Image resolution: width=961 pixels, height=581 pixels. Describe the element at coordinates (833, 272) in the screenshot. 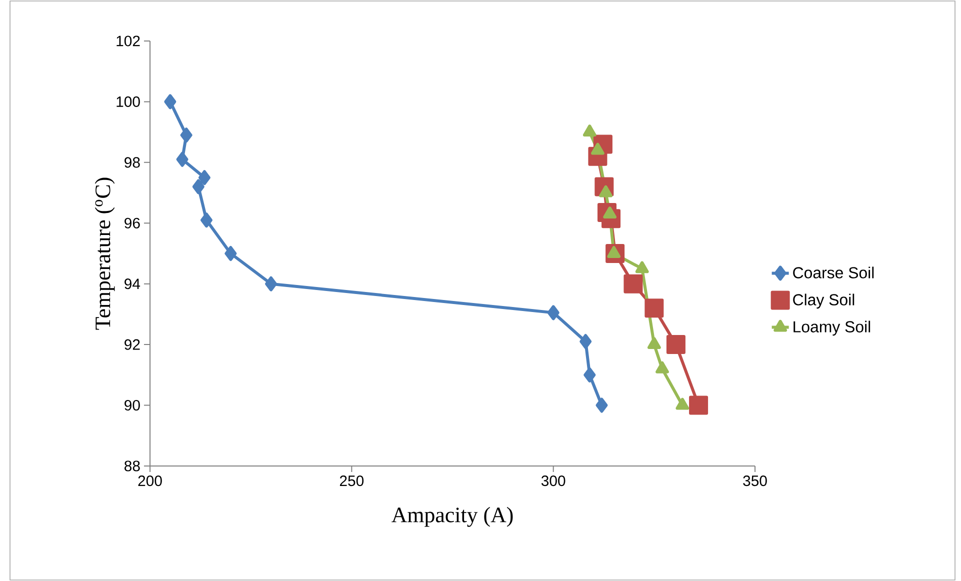

I see `legend-label: Coarse Soil` at that location.